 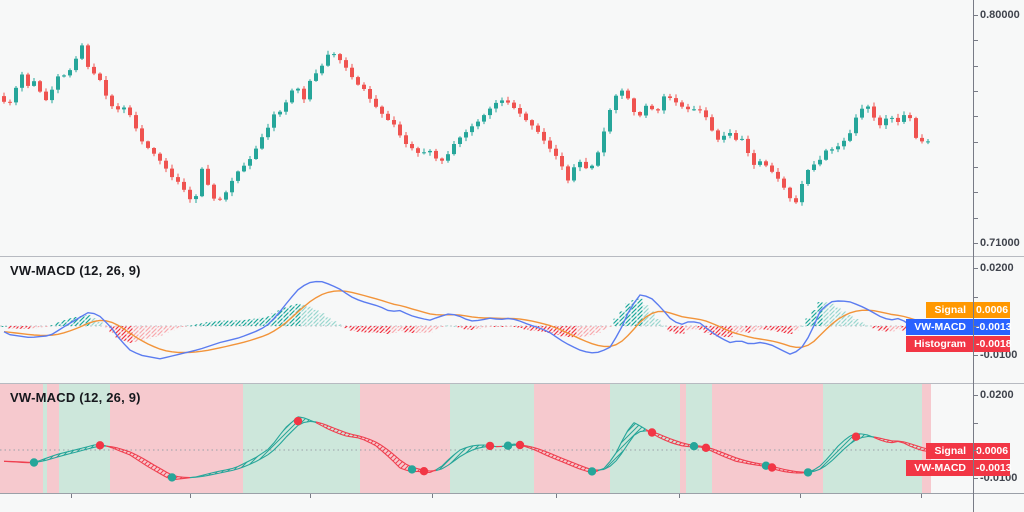 I want to click on histogram-value-badge: Histogram -0.0018, so click(x=959, y=344).